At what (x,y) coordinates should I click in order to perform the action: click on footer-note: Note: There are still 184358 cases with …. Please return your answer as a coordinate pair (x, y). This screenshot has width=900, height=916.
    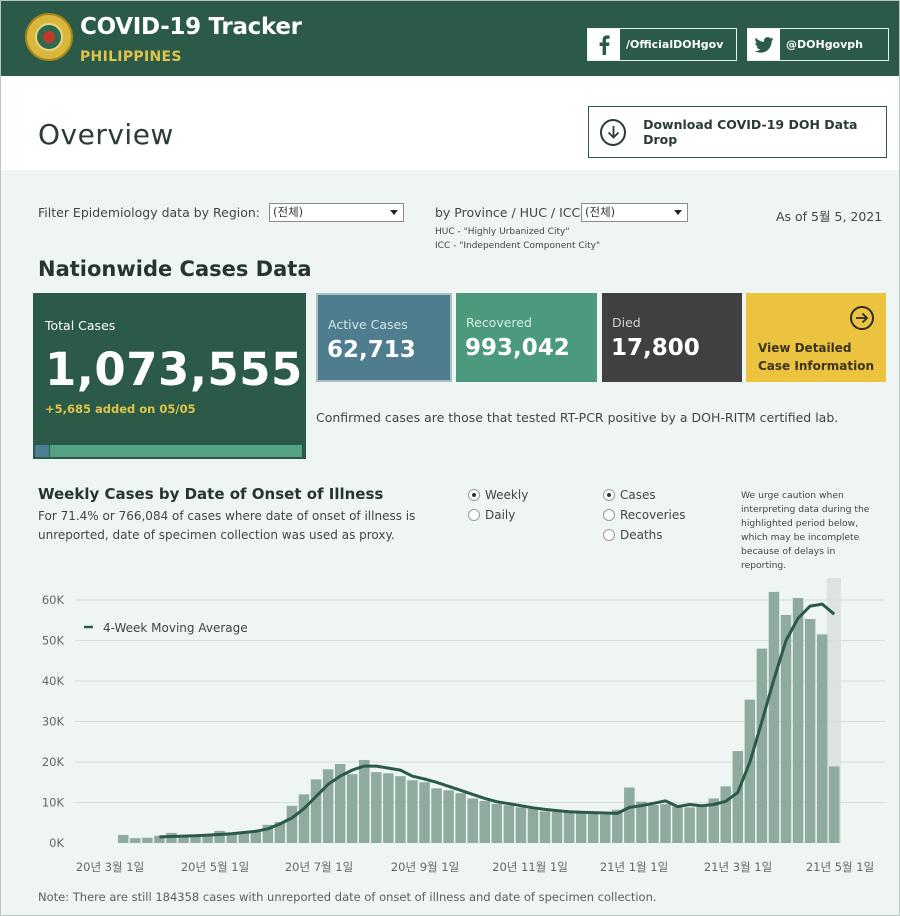
    Looking at the image, I should click on (347, 897).